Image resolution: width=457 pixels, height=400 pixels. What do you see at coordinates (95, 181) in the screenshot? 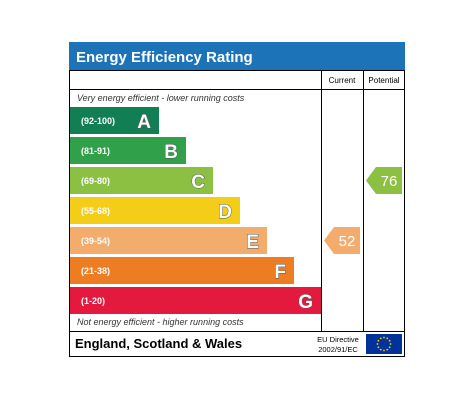
I see `band-range-c: (69-80)` at bounding box center [95, 181].